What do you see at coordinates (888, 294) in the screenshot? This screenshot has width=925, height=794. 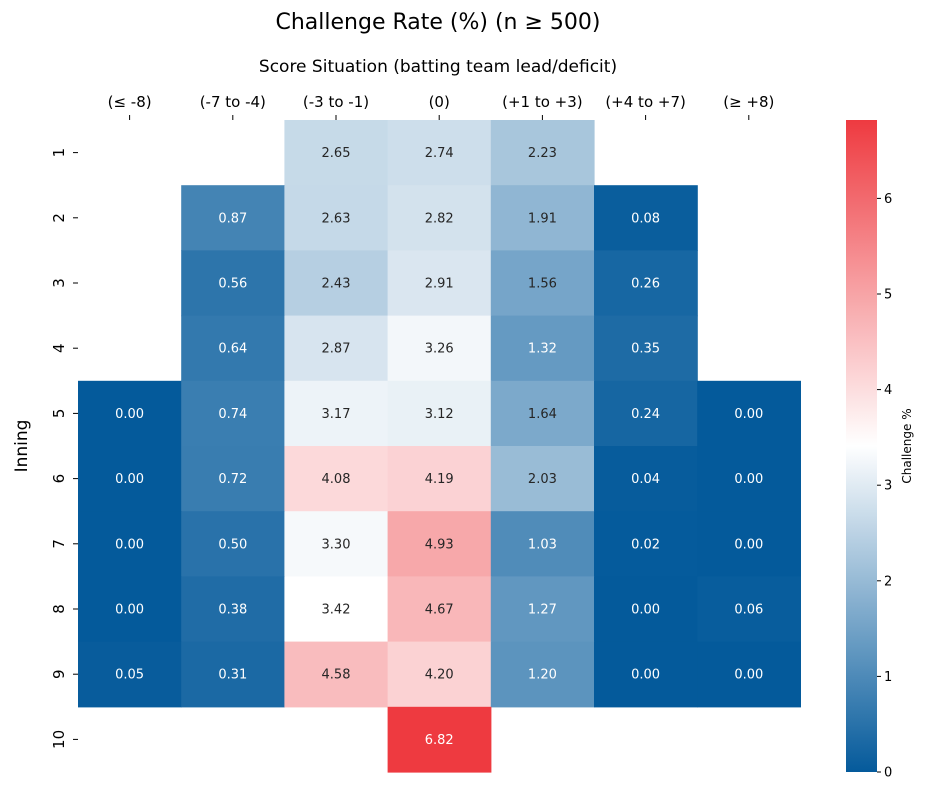 I see `colorbar-tick-label: 5` at bounding box center [888, 294].